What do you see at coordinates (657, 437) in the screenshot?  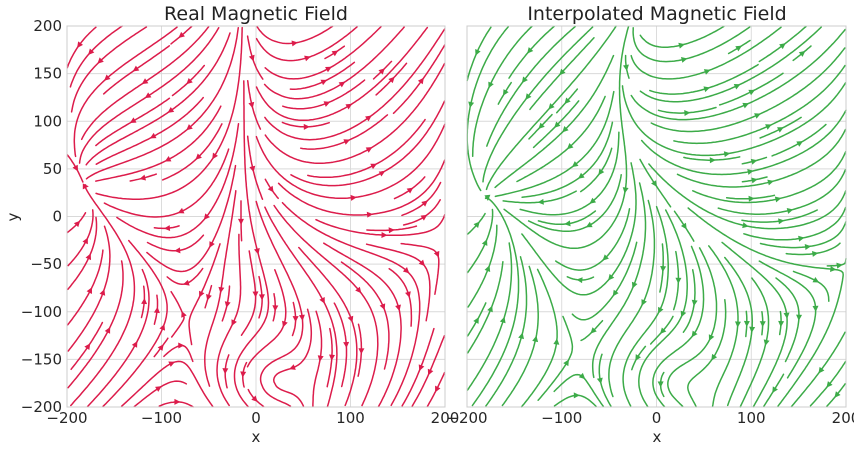 I see `interpolated-field-xlabel: x` at bounding box center [657, 437].